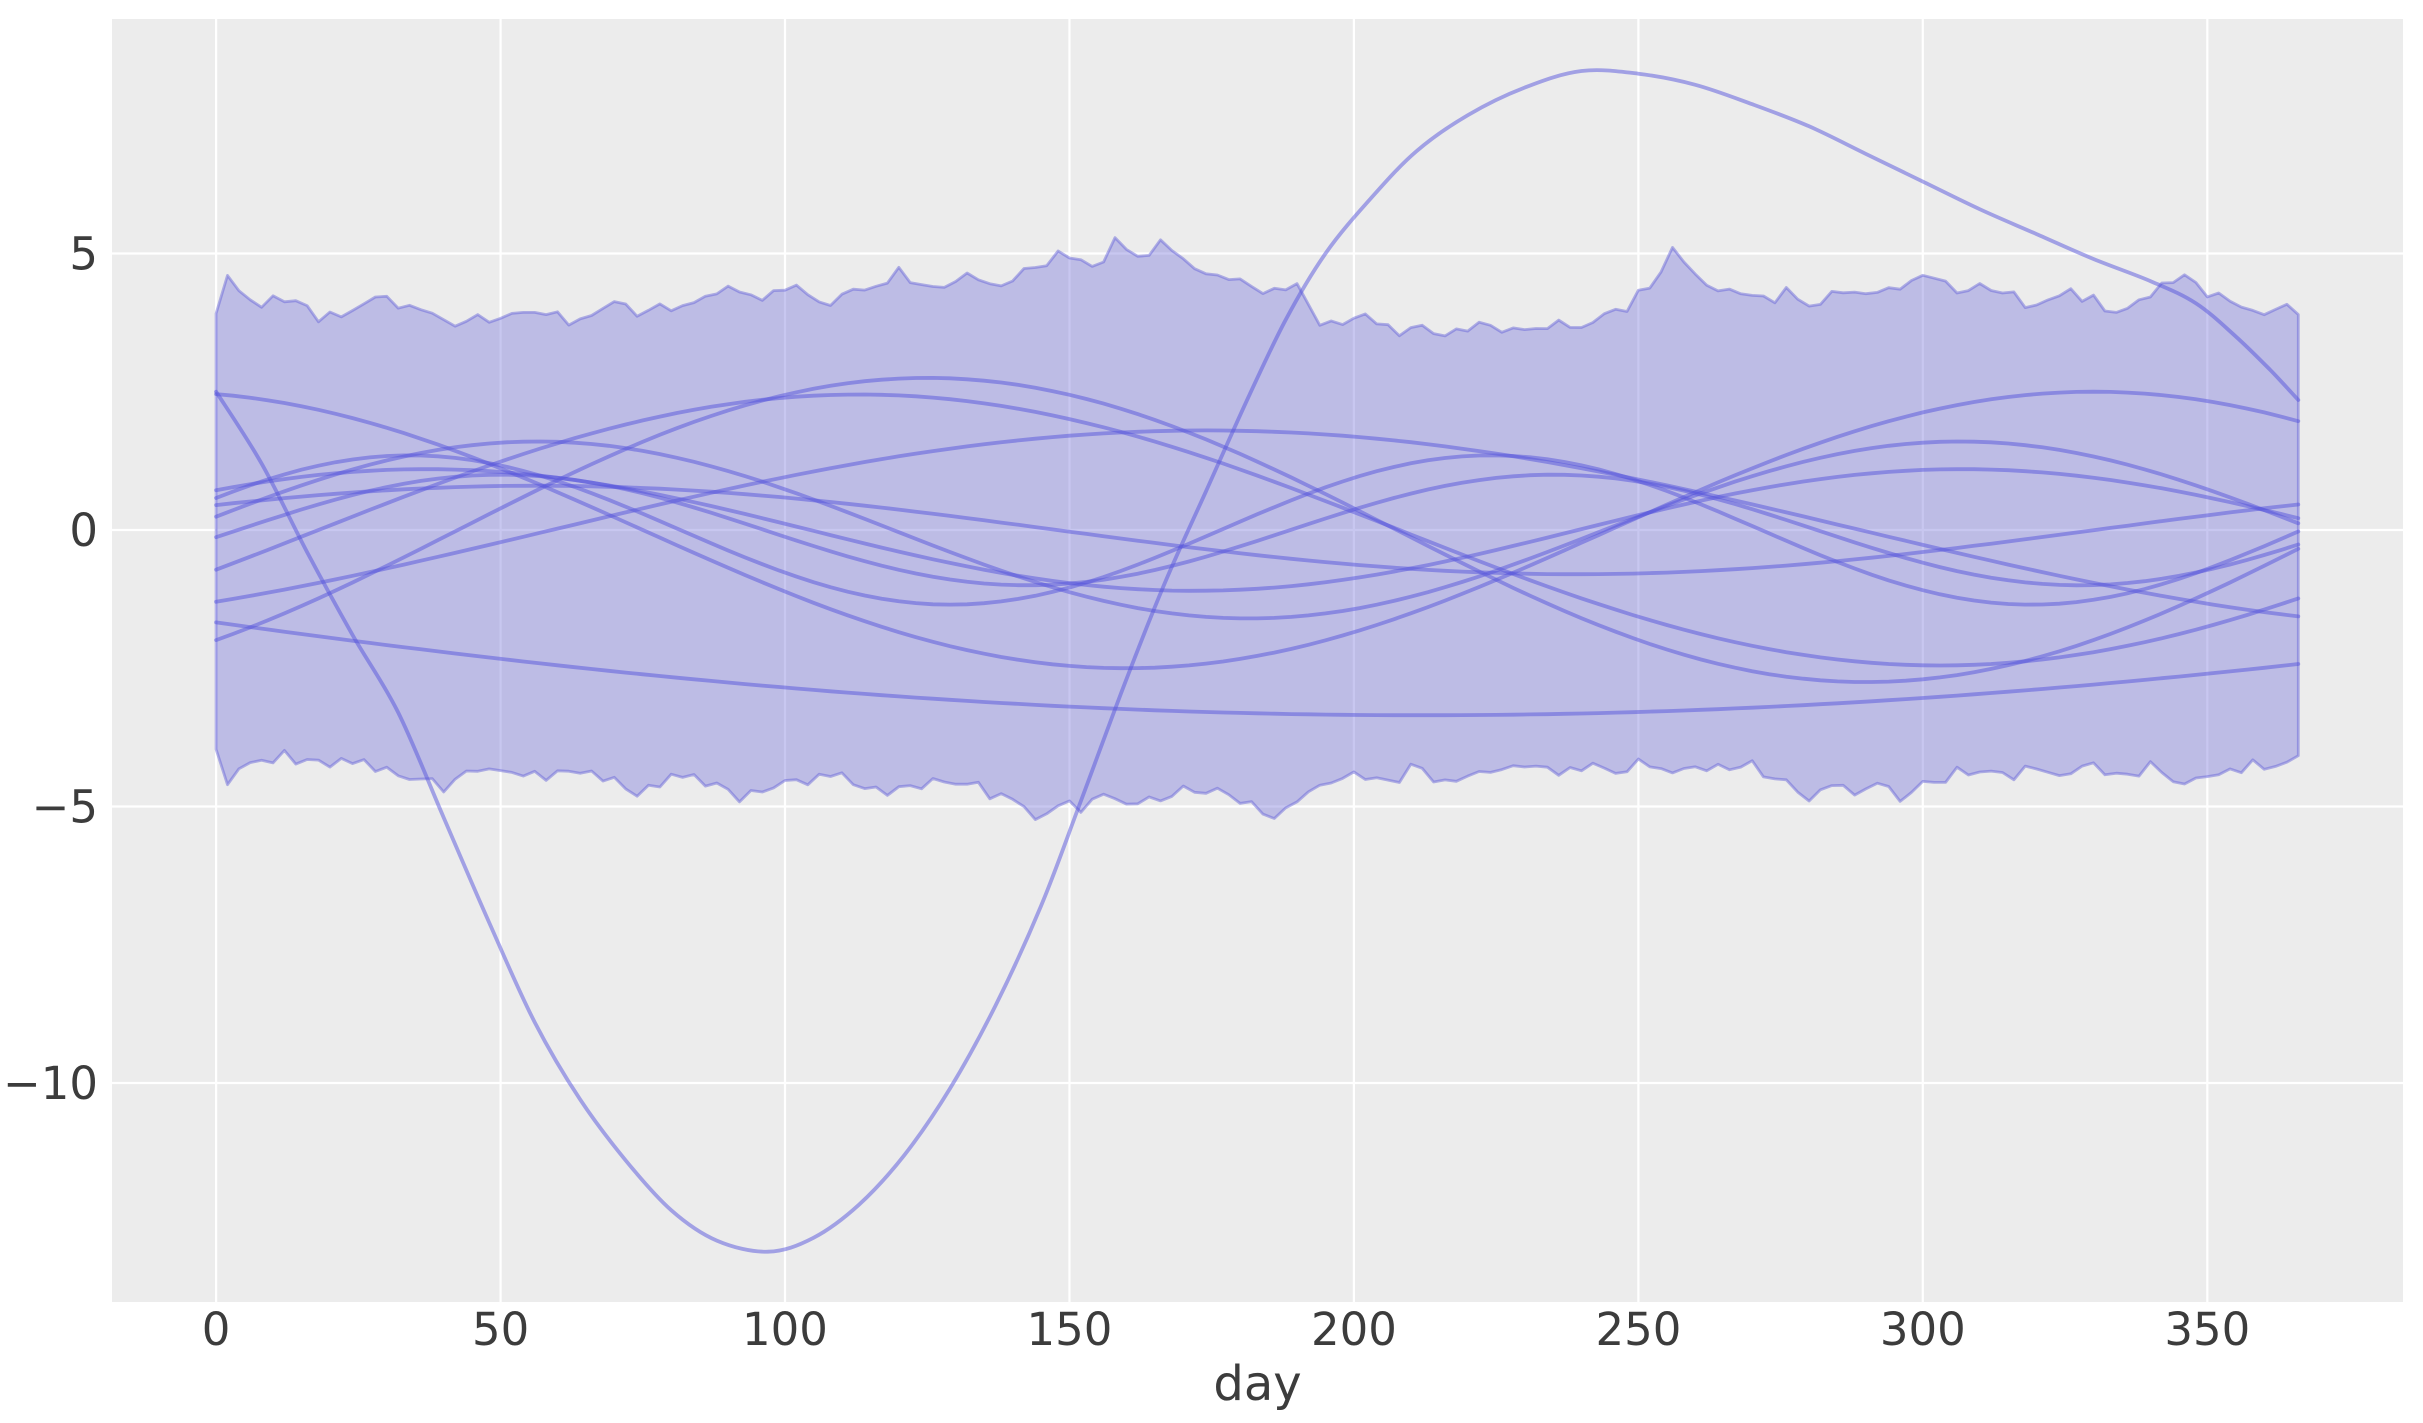 The height and width of the screenshot is (1423, 2423). What do you see at coordinates (83, 254) in the screenshot?
I see `y-tick-label: 5` at bounding box center [83, 254].